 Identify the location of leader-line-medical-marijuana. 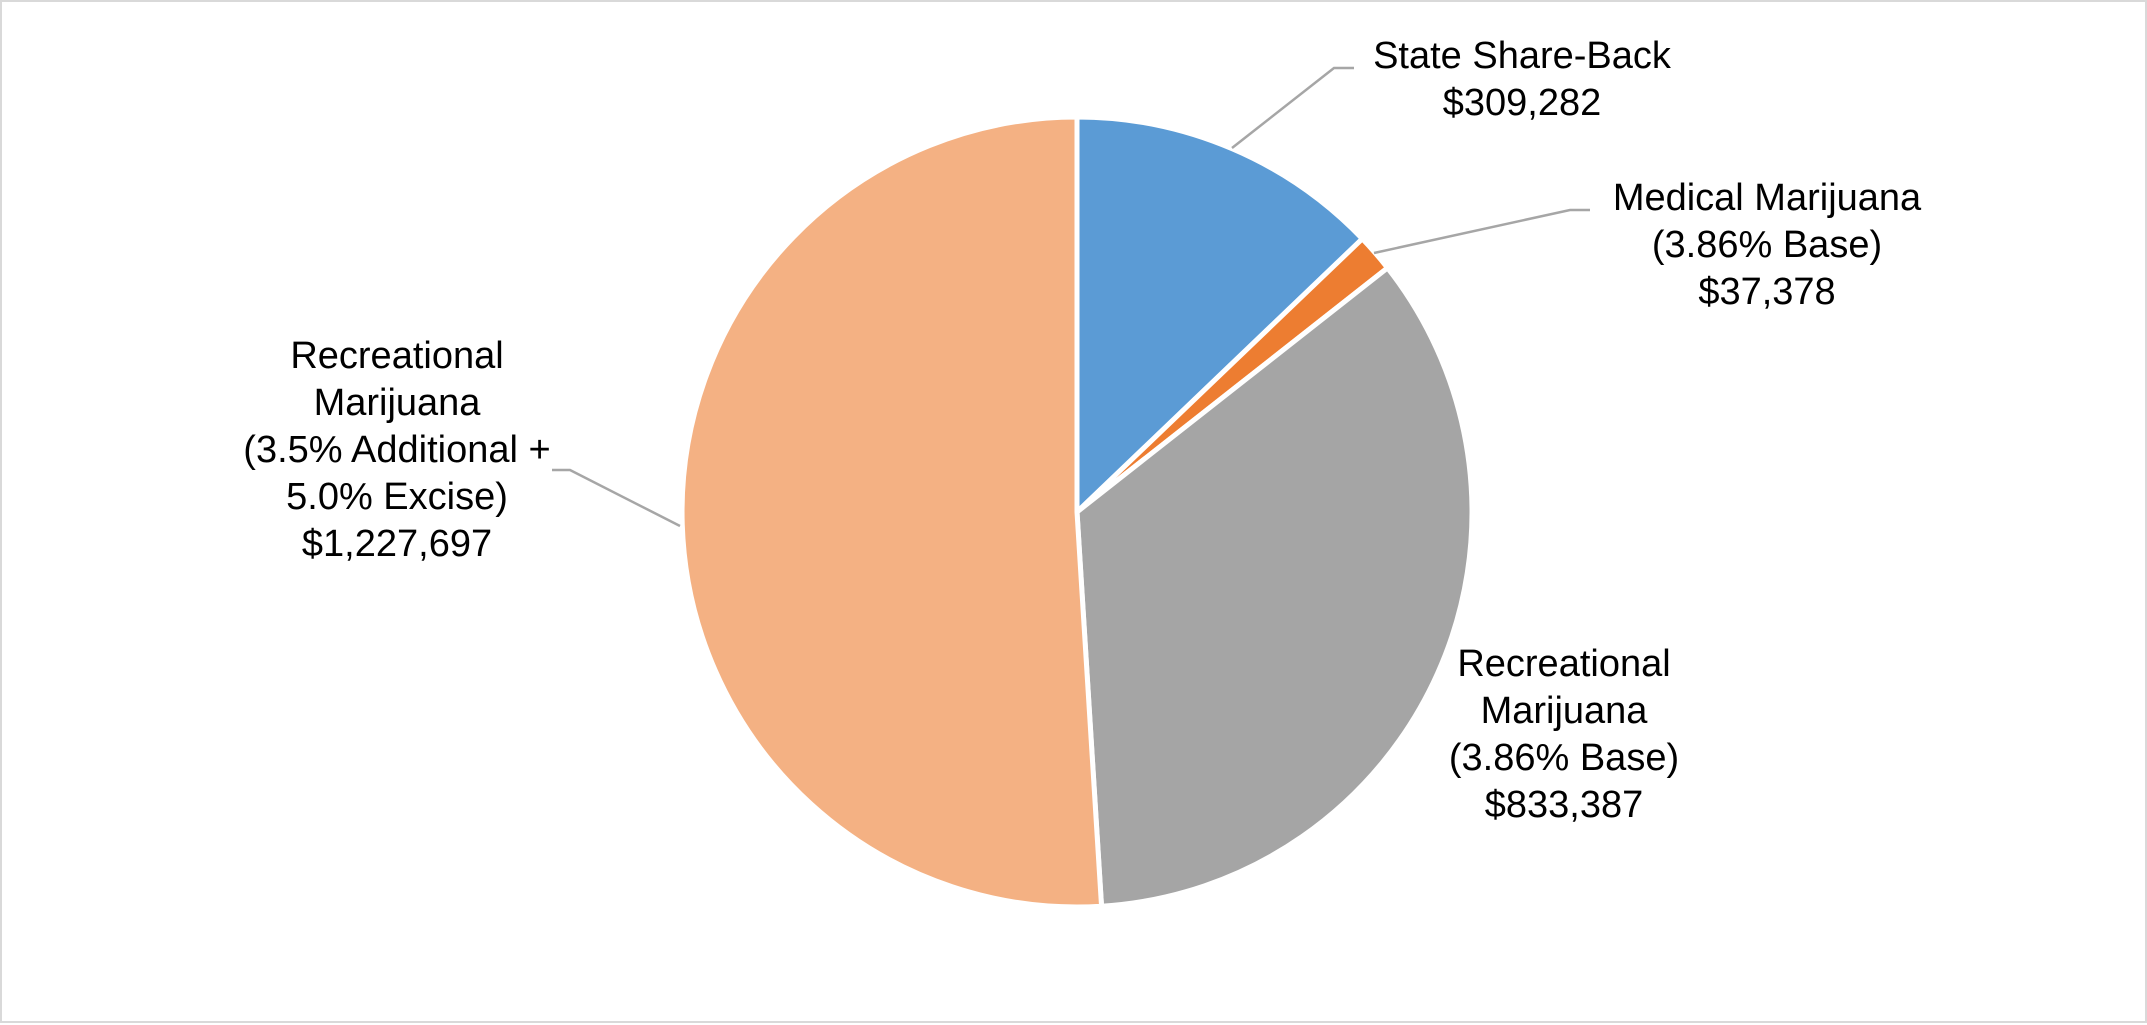
(1481, 231).